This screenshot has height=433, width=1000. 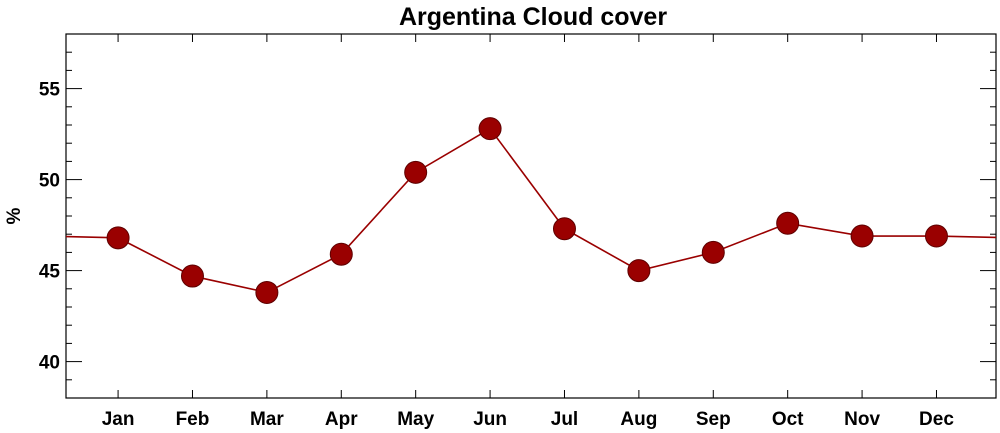 What do you see at coordinates (49, 363) in the screenshot?
I see `y-tick-label: 40` at bounding box center [49, 363].